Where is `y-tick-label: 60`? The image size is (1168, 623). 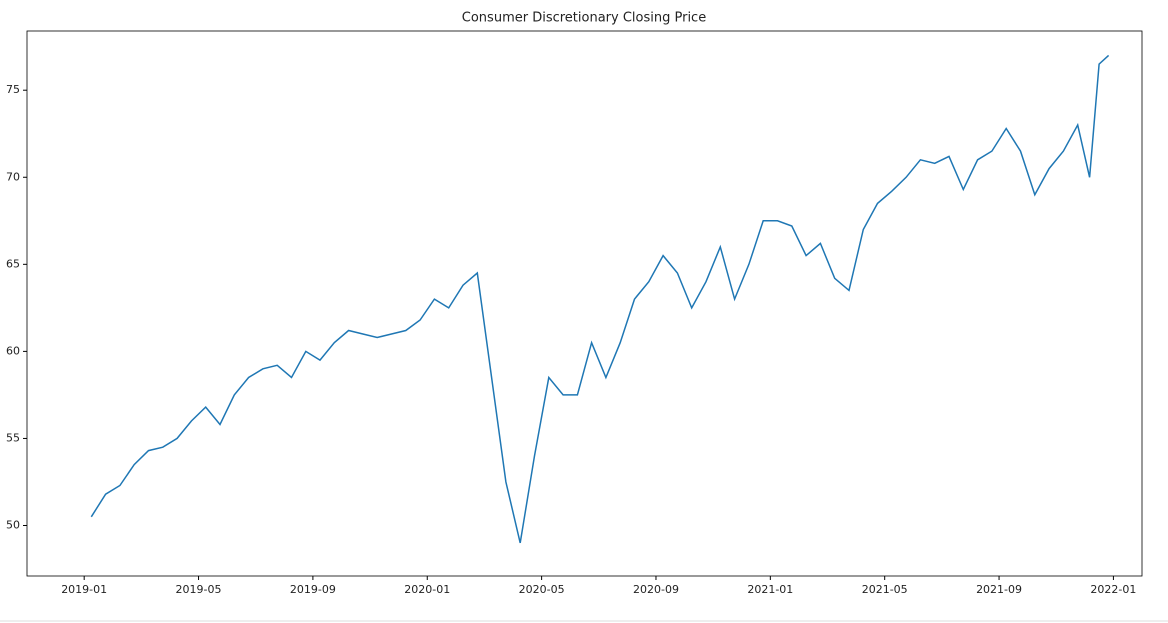
y-tick-label: 60 is located at coordinates (13, 350).